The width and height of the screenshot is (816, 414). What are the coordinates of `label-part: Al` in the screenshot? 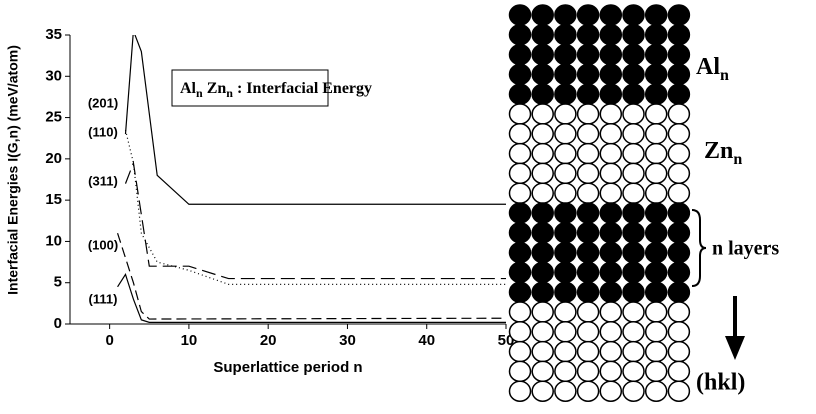 It's located at (708, 67).